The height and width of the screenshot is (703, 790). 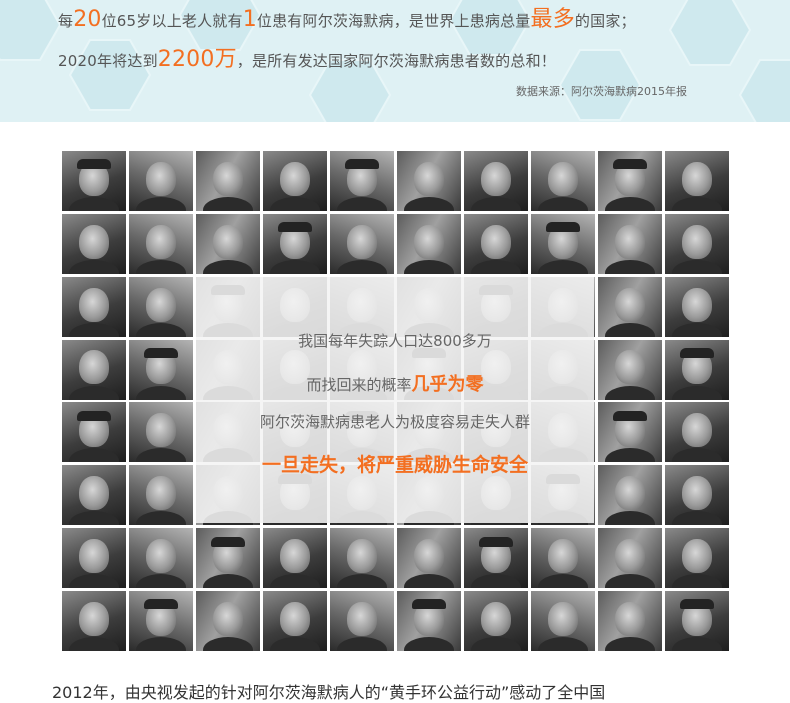 What do you see at coordinates (359, 385) in the screenshot?
I see `overlay-line-2-prefix: 而找回来的概率` at bounding box center [359, 385].